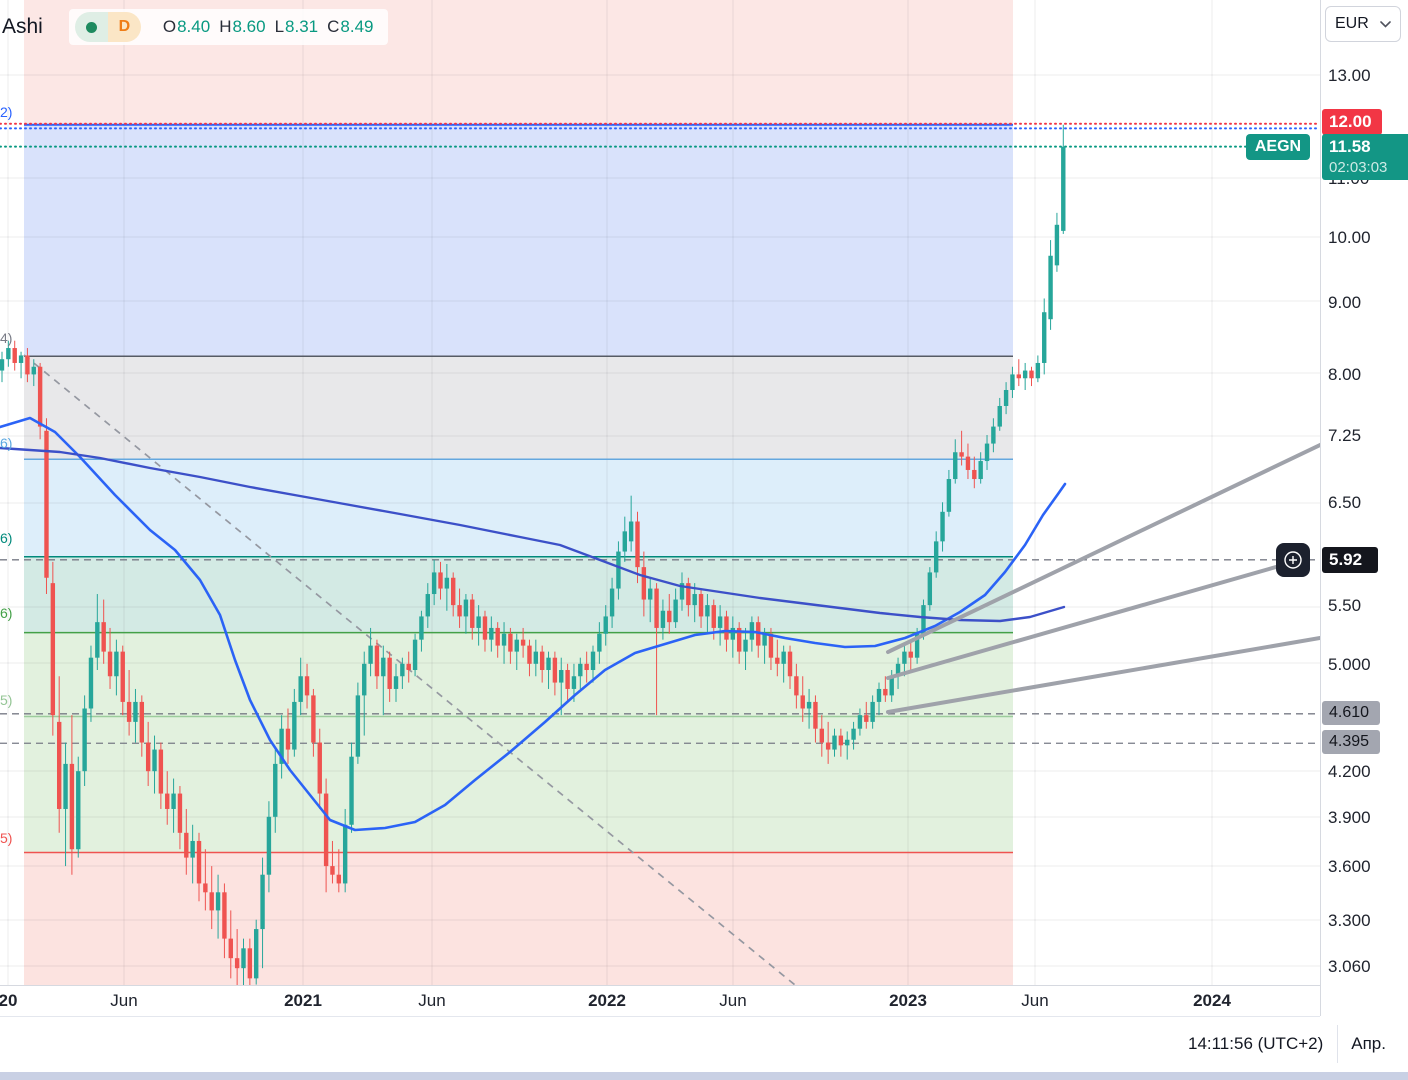  Describe the element at coordinates (704, 1076) in the screenshot. I see `horizontal-scrollbar` at that location.